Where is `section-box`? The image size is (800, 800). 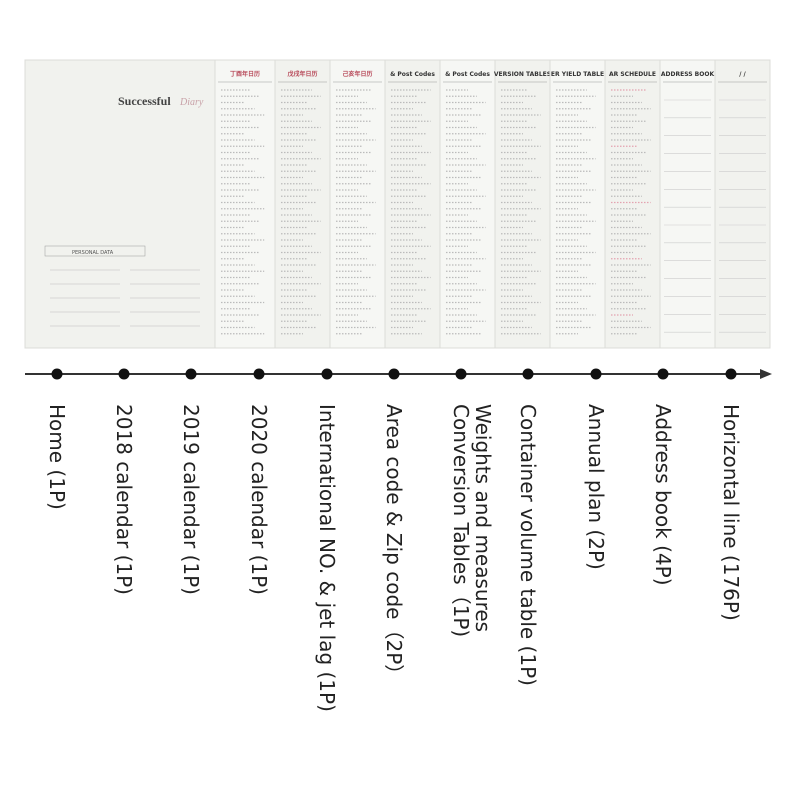
section-box is located at coordinates (95, 251).